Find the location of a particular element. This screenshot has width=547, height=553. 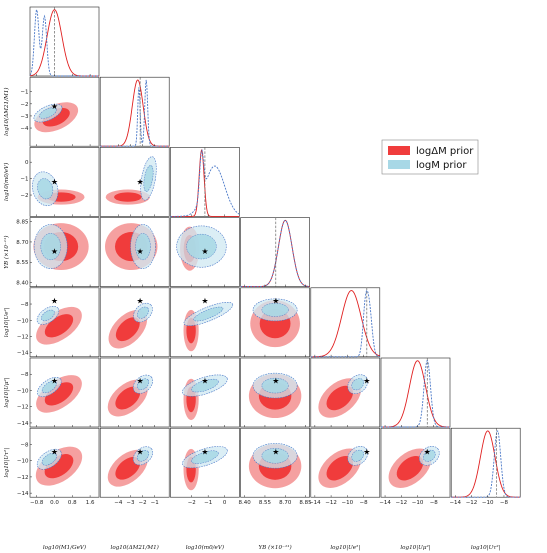

x-tick-label: 0.8 is located at coordinates (72, 503).